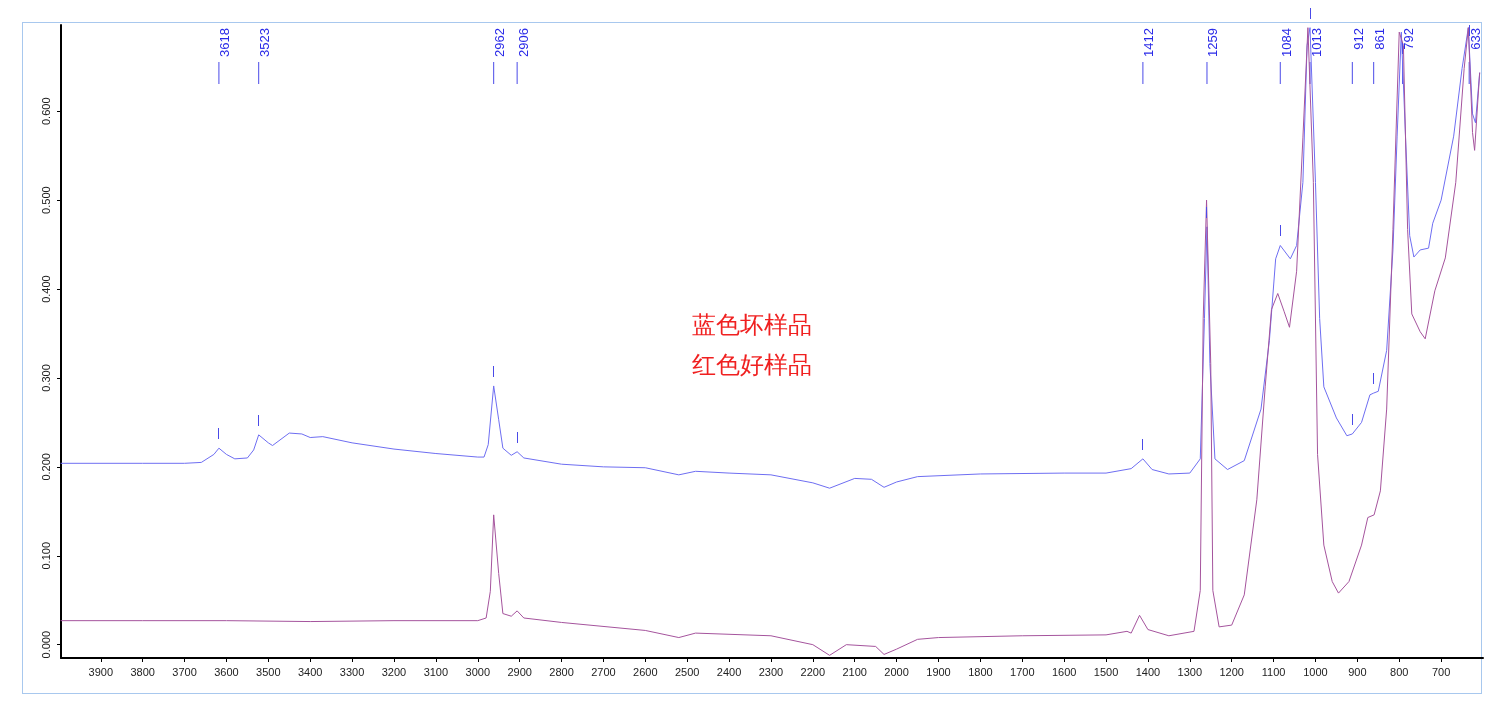 The image size is (1503, 712). What do you see at coordinates (184, 671) in the screenshot?
I see `x-tick-label: 3700` at bounding box center [184, 671].